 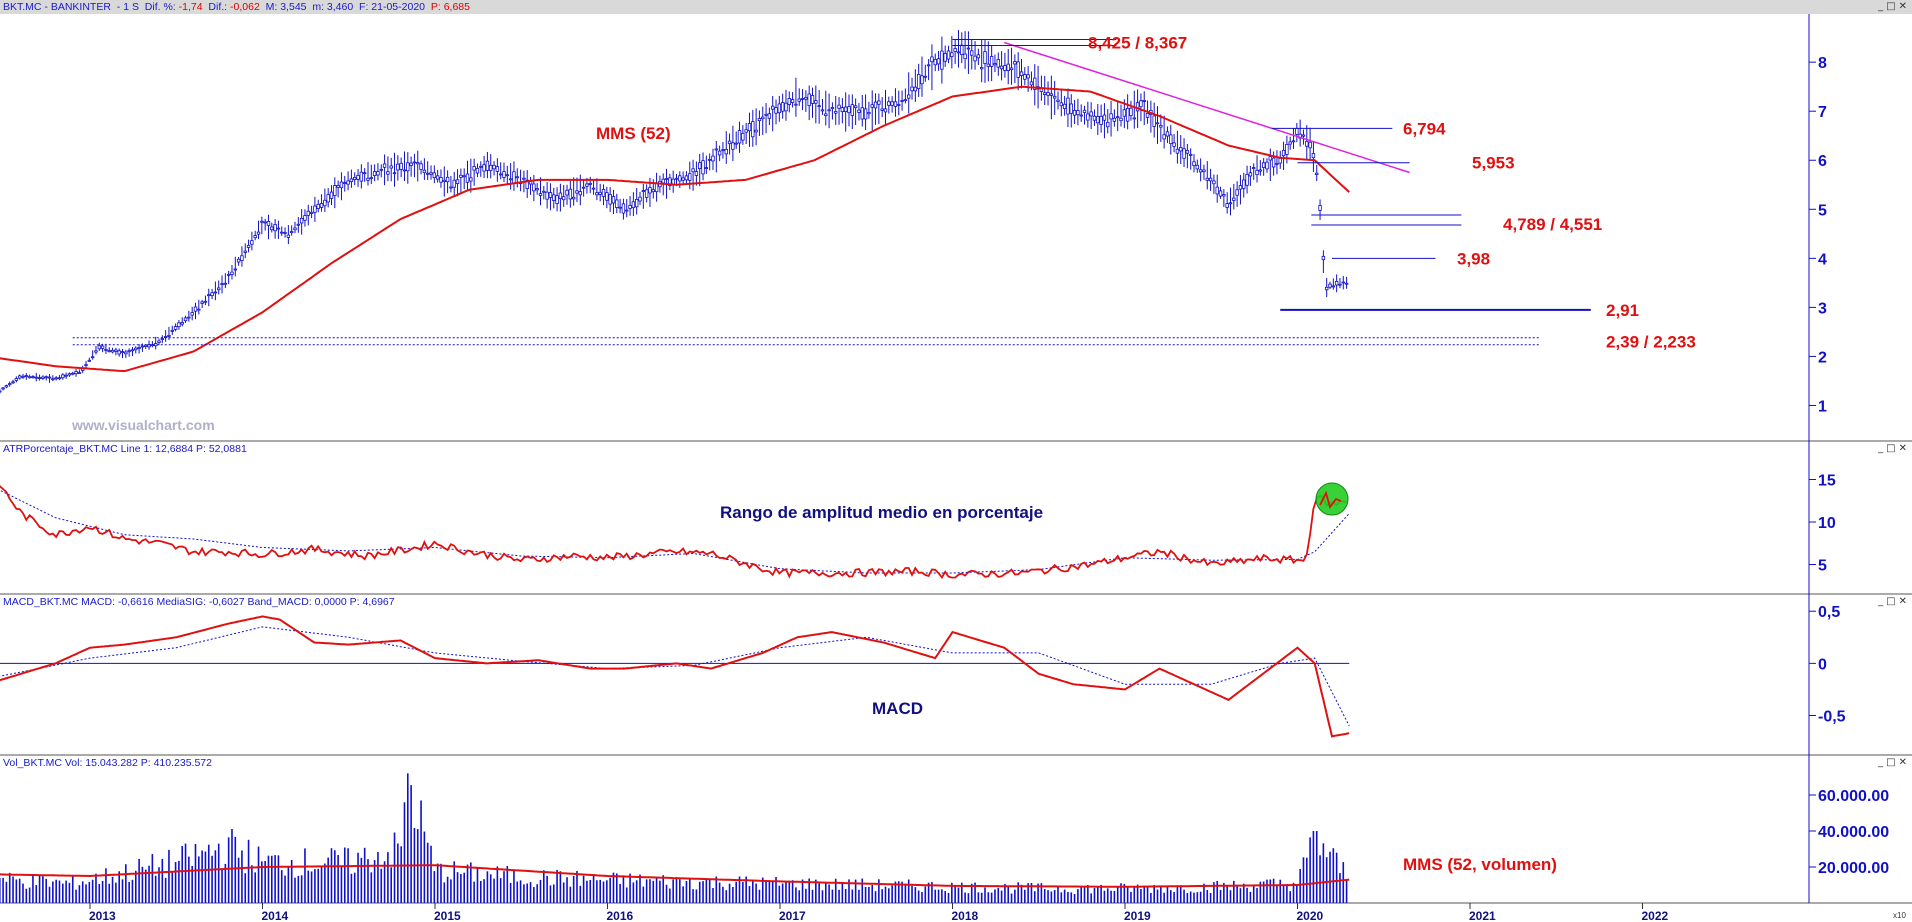 What do you see at coordinates (1822, 259) in the screenshot?
I see `y-tick-label: 4` at bounding box center [1822, 259].